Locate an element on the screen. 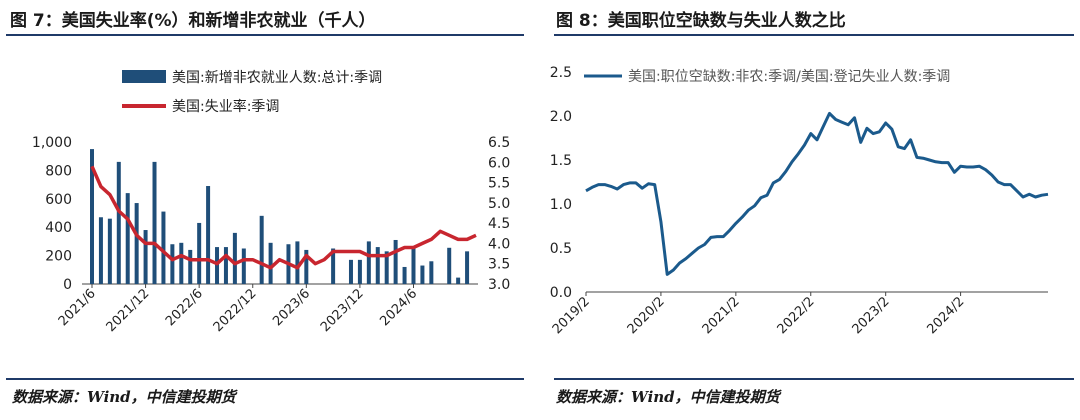 The width and height of the screenshot is (1080, 420). legend-background is located at coordinates (828, 77).